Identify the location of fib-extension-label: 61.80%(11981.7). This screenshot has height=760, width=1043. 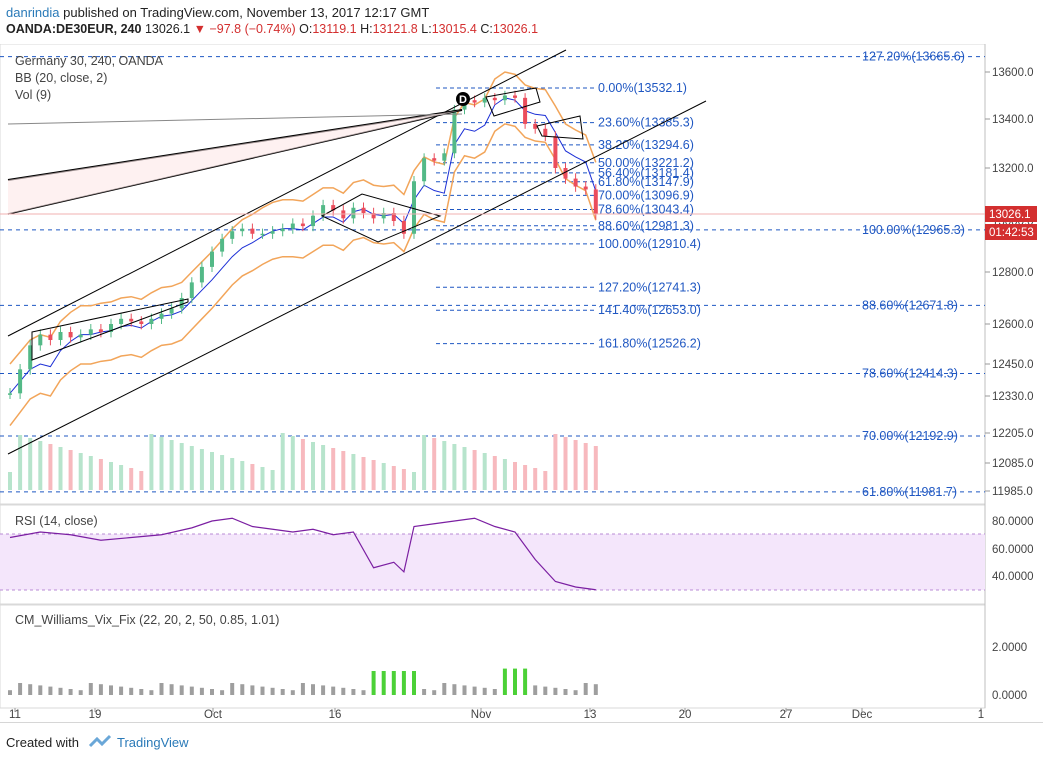
(909, 492).